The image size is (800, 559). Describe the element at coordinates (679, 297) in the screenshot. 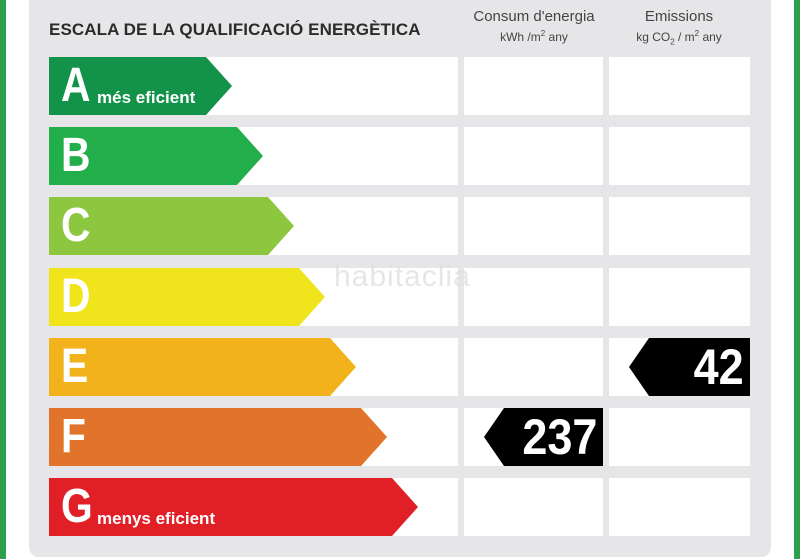

I see `emissions-cell-d` at that location.